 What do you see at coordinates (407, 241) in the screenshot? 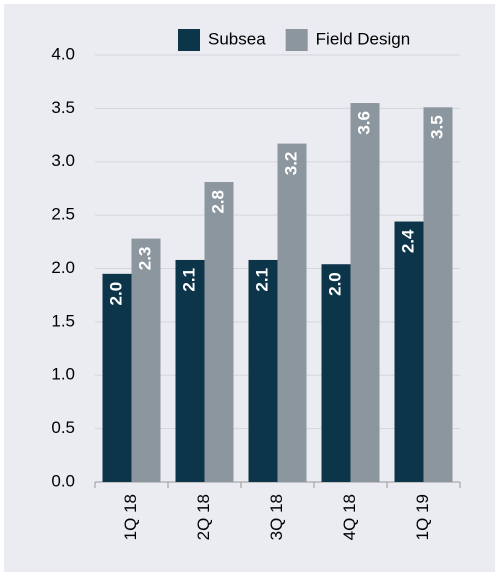
I see `value-label: 2.4` at bounding box center [407, 241].